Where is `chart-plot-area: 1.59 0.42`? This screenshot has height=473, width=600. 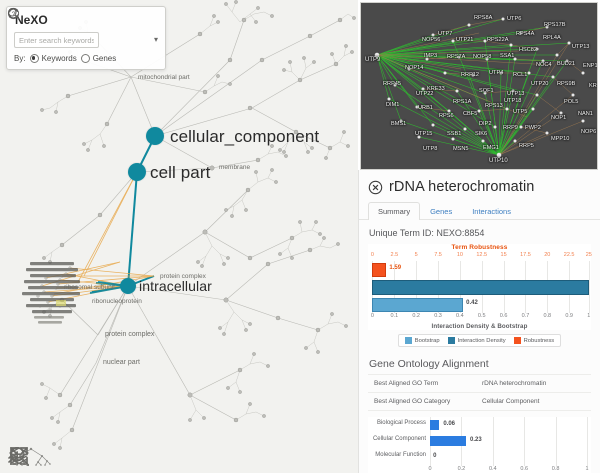 chart-plot-area: 1.59 0.42 is located at coordinates (479, 287).